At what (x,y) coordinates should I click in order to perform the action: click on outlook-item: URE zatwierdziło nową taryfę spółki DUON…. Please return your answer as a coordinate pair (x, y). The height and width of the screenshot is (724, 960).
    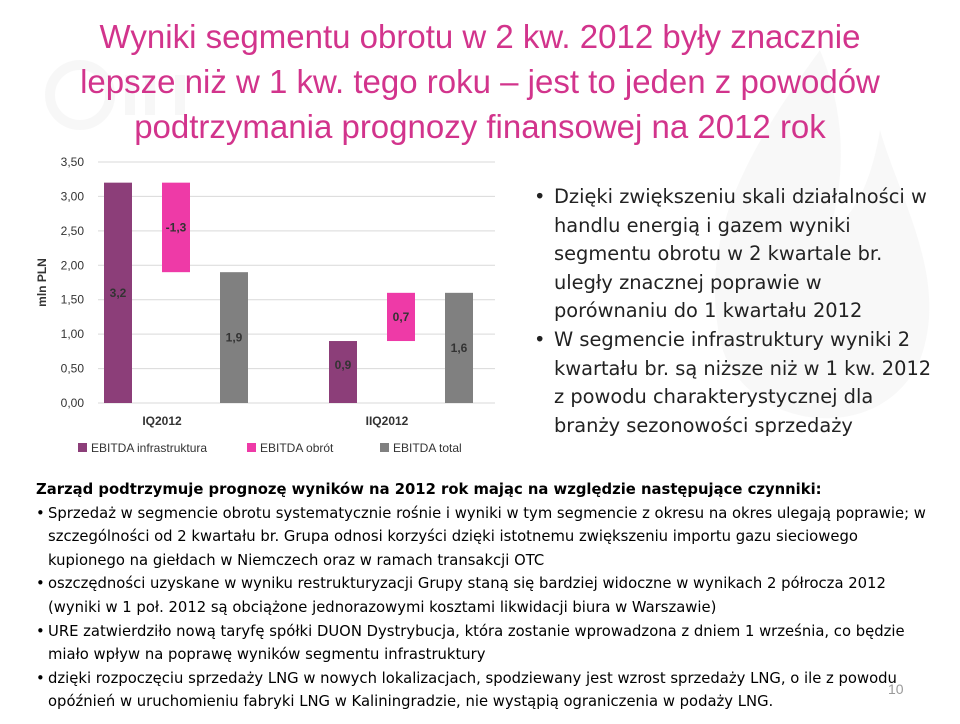
    Looking at the image, I should click on (481, 643).